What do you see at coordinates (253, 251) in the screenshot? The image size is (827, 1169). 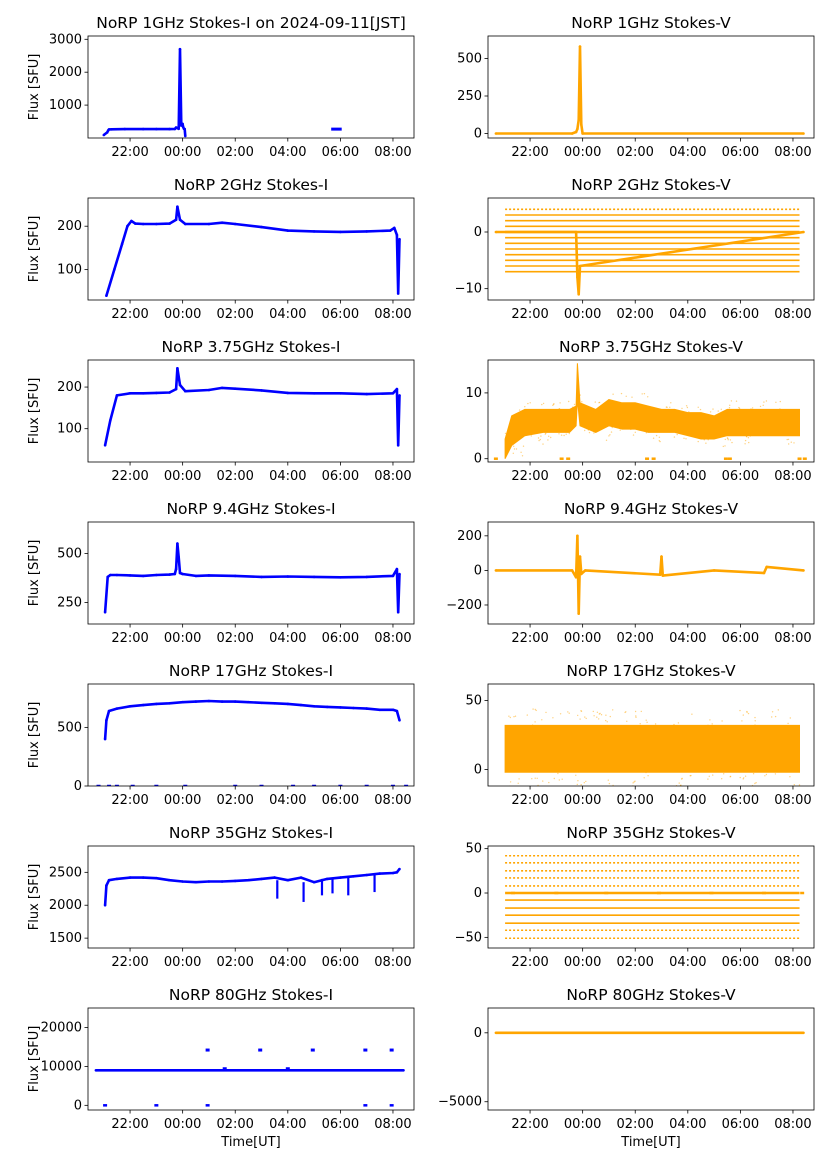 I see `data-series` at bounding box center [253, 251].